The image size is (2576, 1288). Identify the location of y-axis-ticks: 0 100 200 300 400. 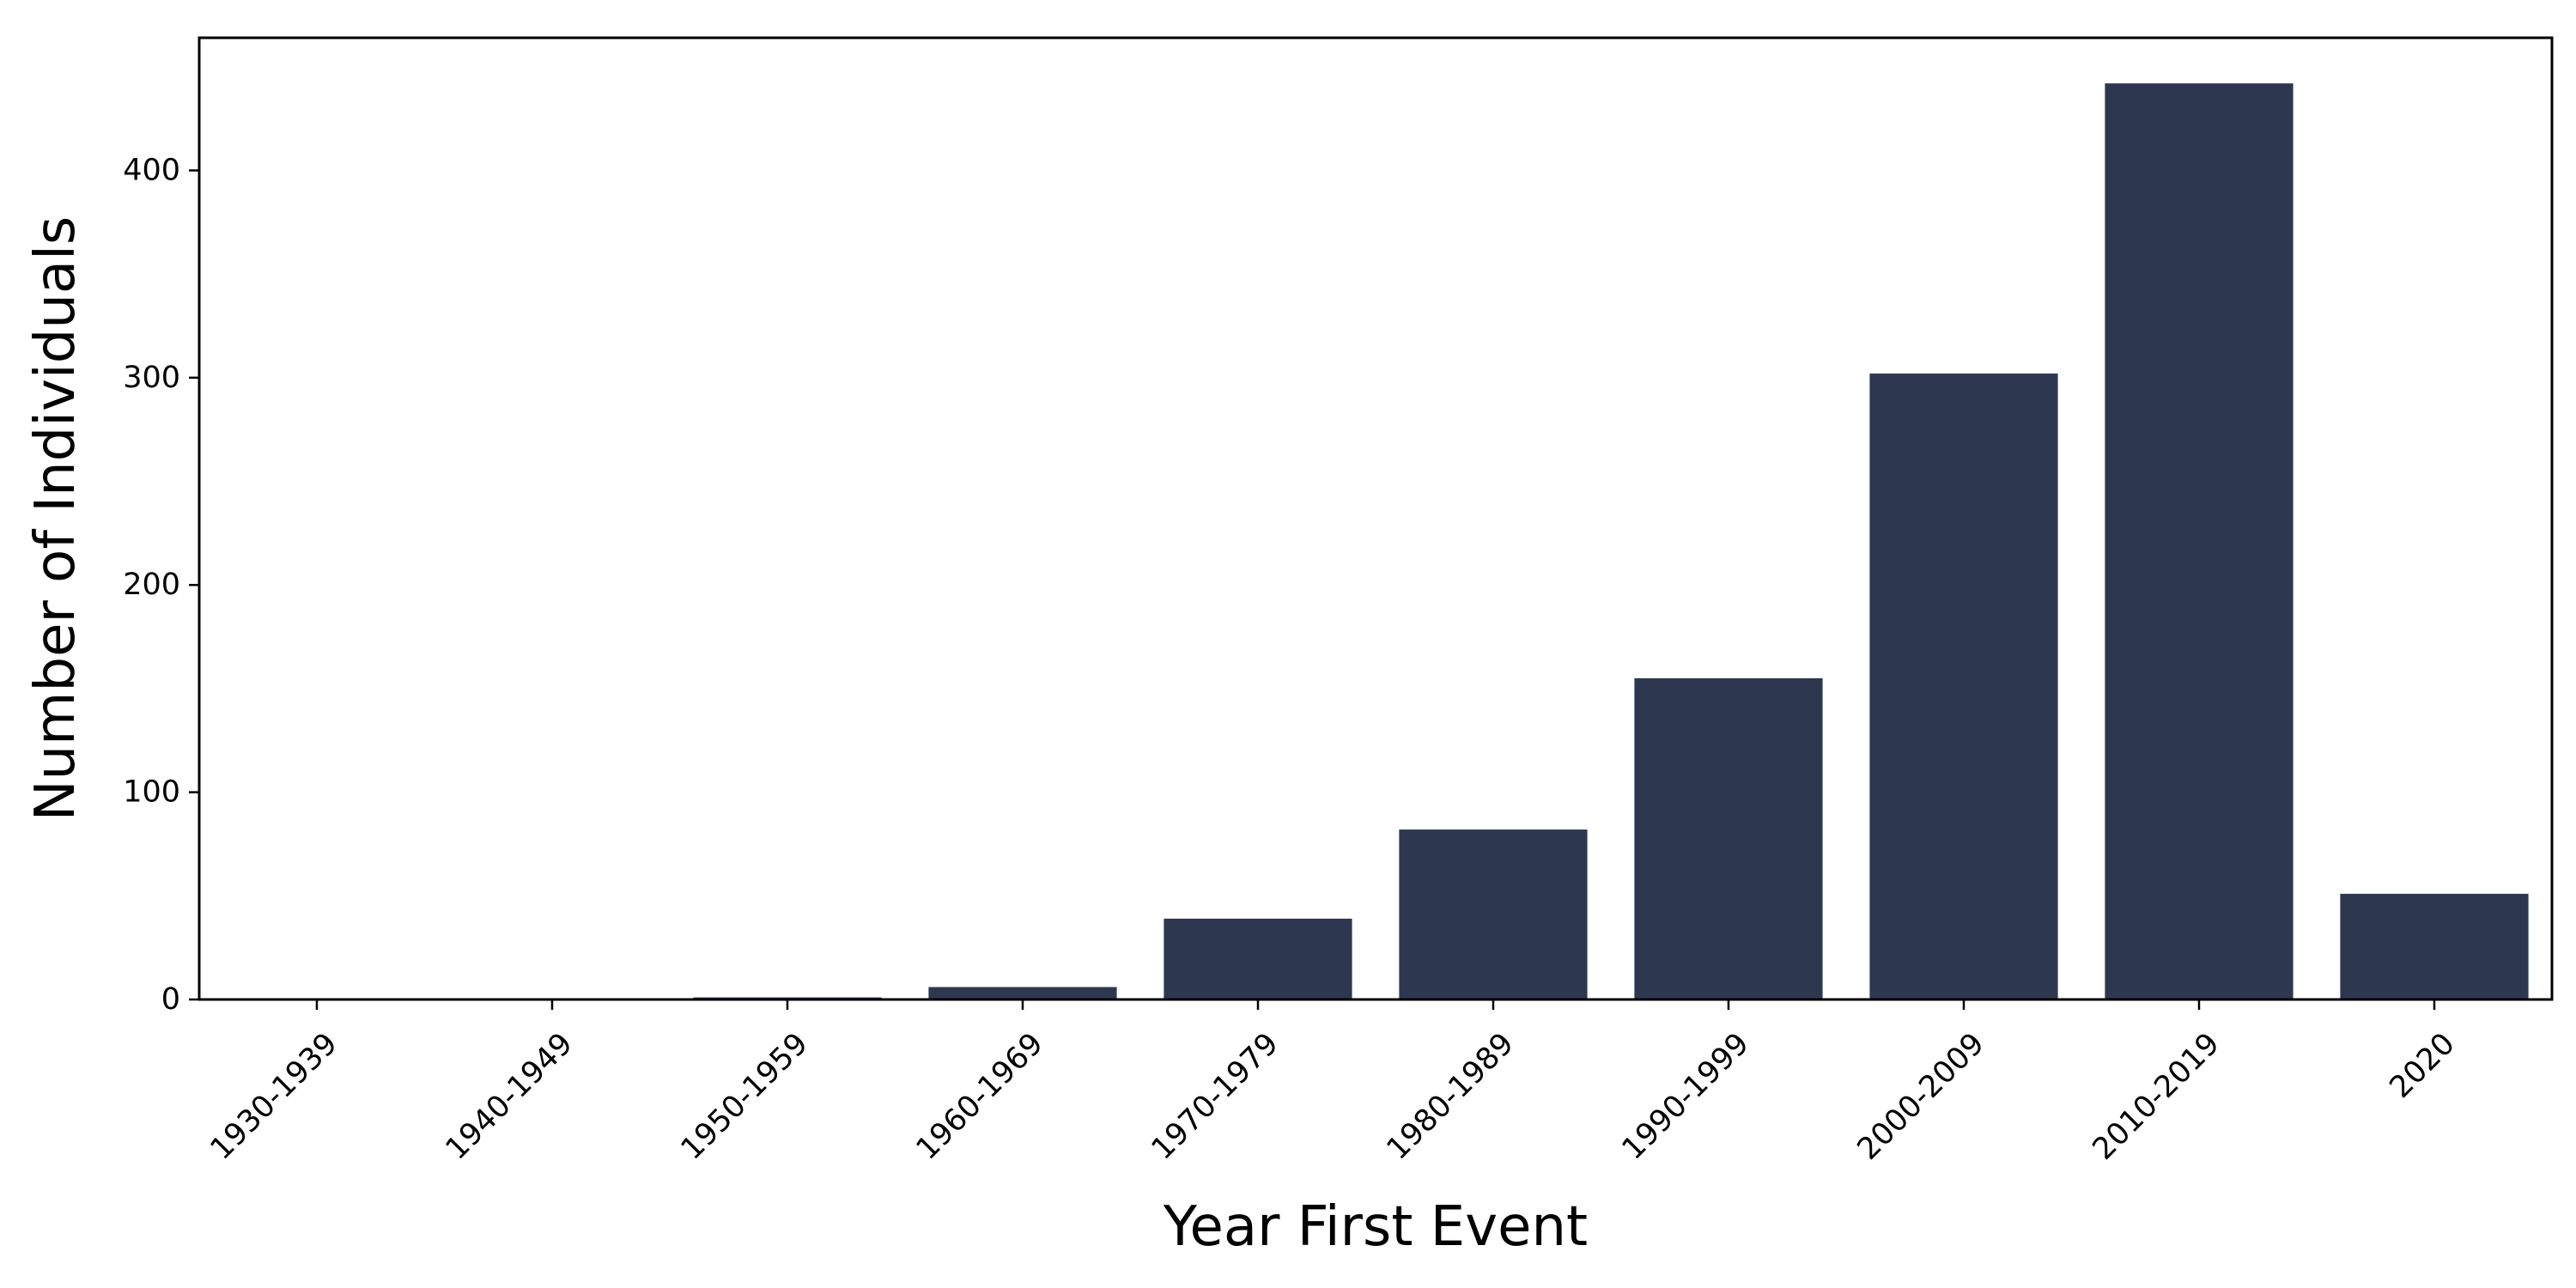
(161, 585).